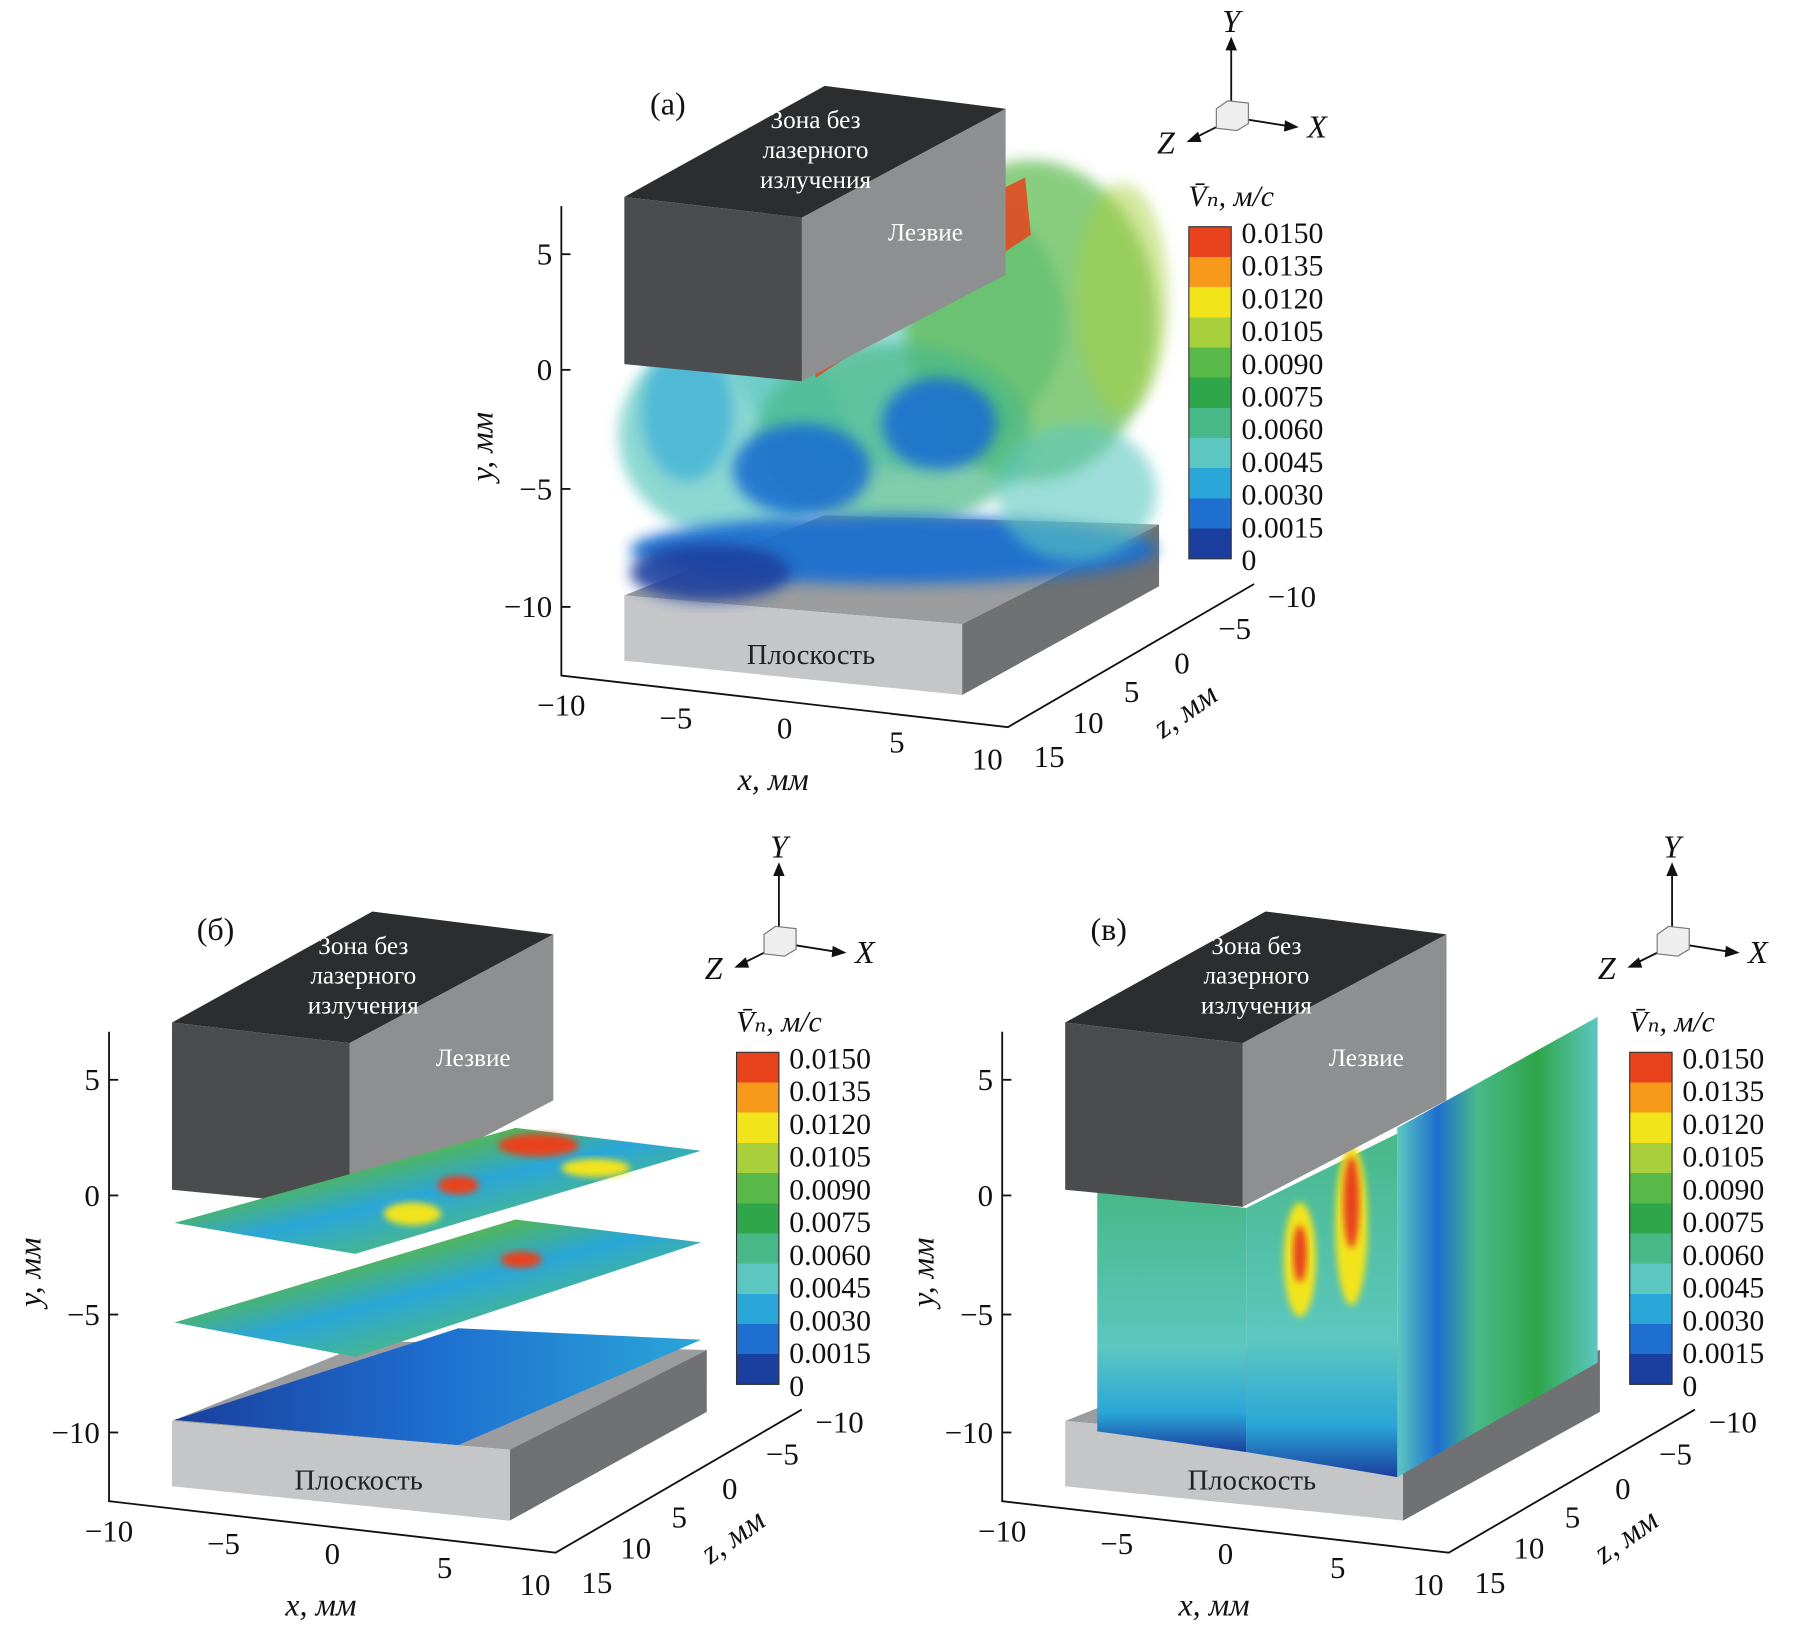 The image size is (1796, 1626). What do you see at coordinates (216, 929) in the screenshot?
I see `panel-label: (б)` at bounding box center [216, 929].